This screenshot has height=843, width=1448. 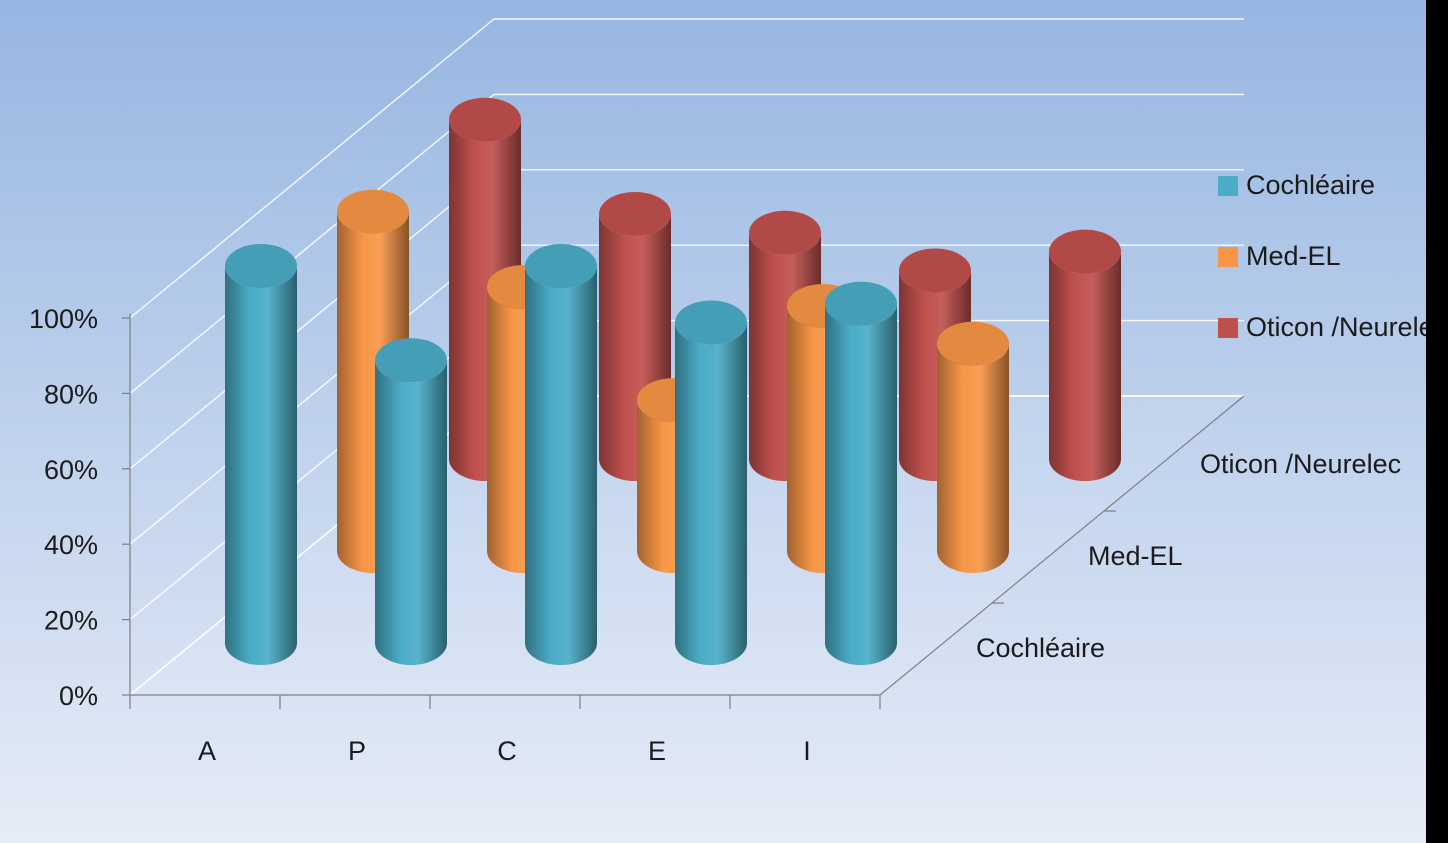 I want to click on x-tick-label: E, so click(x=657, y=751).